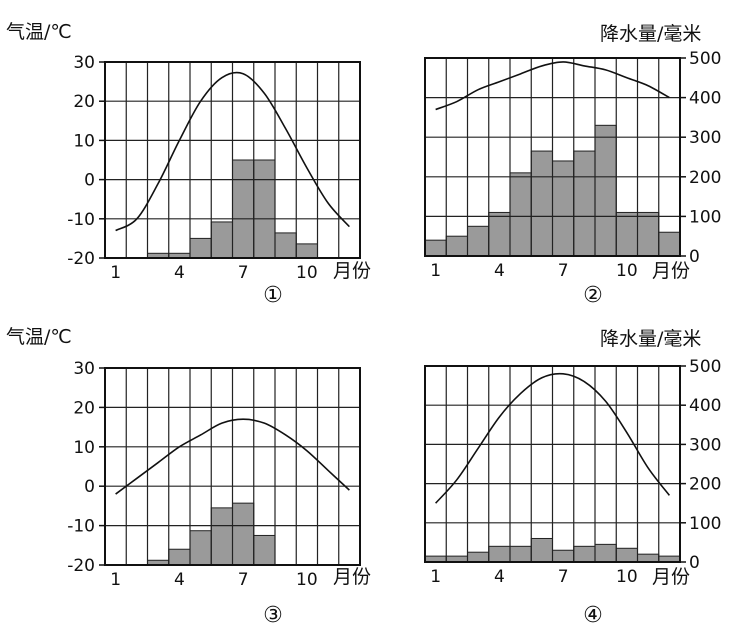 This screenshot has width=756, height=638. What do you see at coordinates (352, 577) in the screenshot?
I see `month-axis-label-3: 月份` at bounding box center [352, 577].